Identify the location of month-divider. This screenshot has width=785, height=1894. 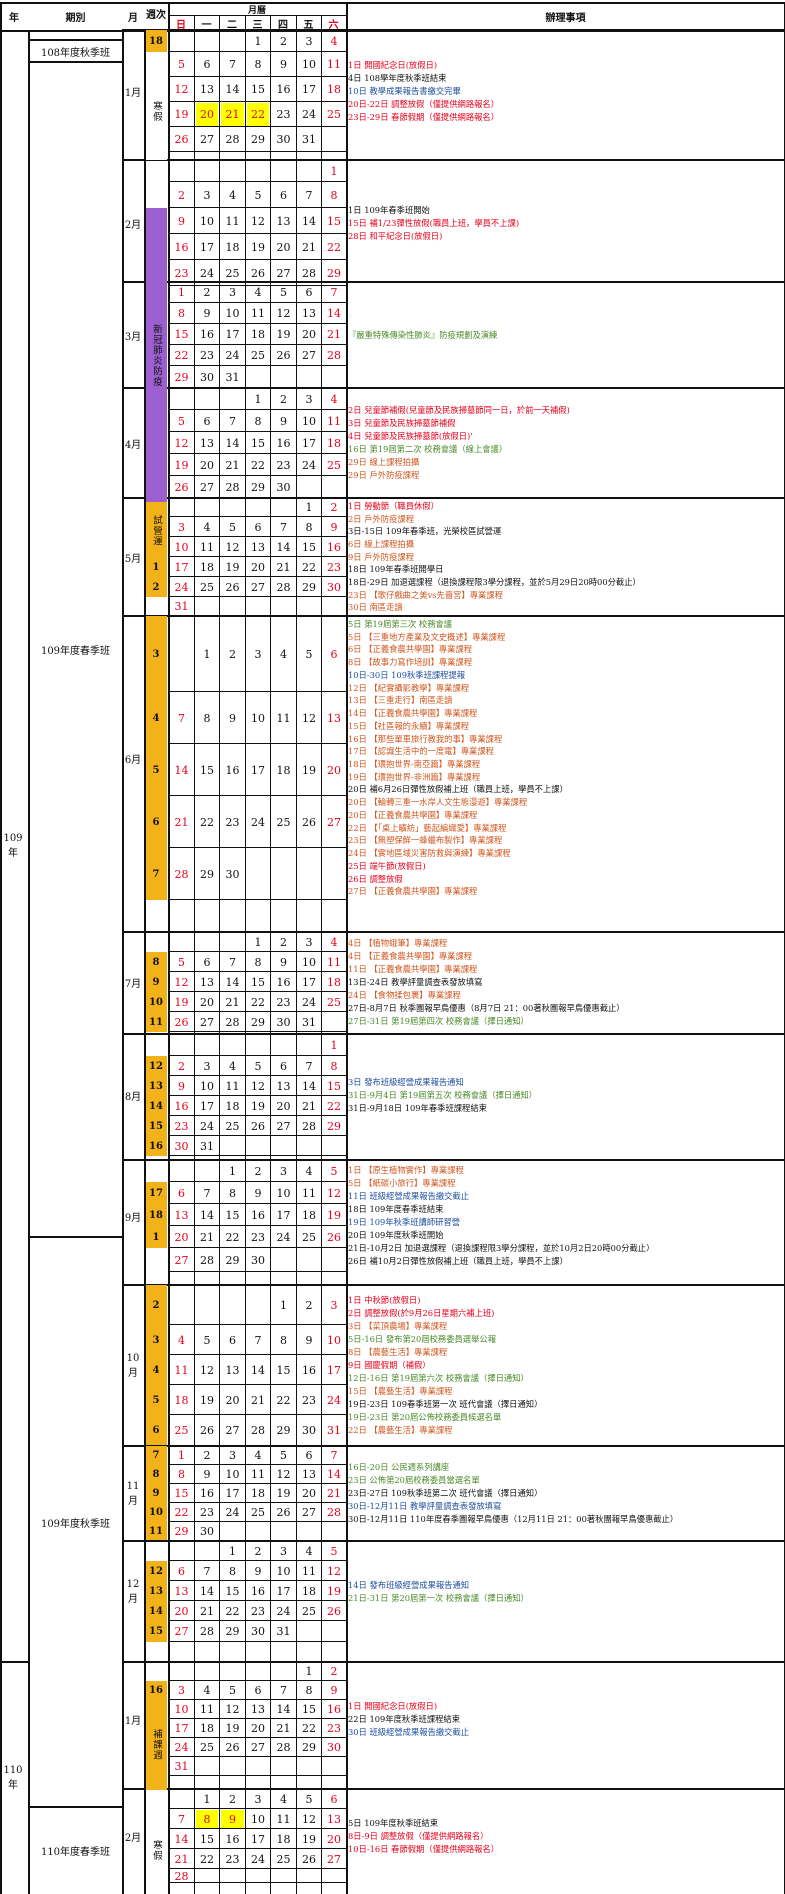
(453, 616).